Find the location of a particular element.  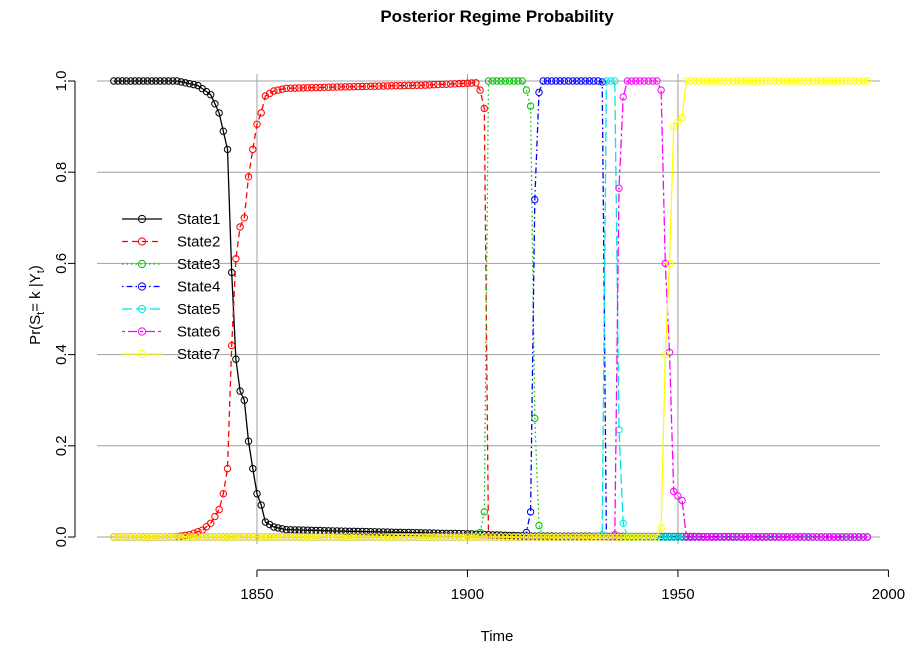

legend-item-state1: State1 is located at coordinates (171, 219).